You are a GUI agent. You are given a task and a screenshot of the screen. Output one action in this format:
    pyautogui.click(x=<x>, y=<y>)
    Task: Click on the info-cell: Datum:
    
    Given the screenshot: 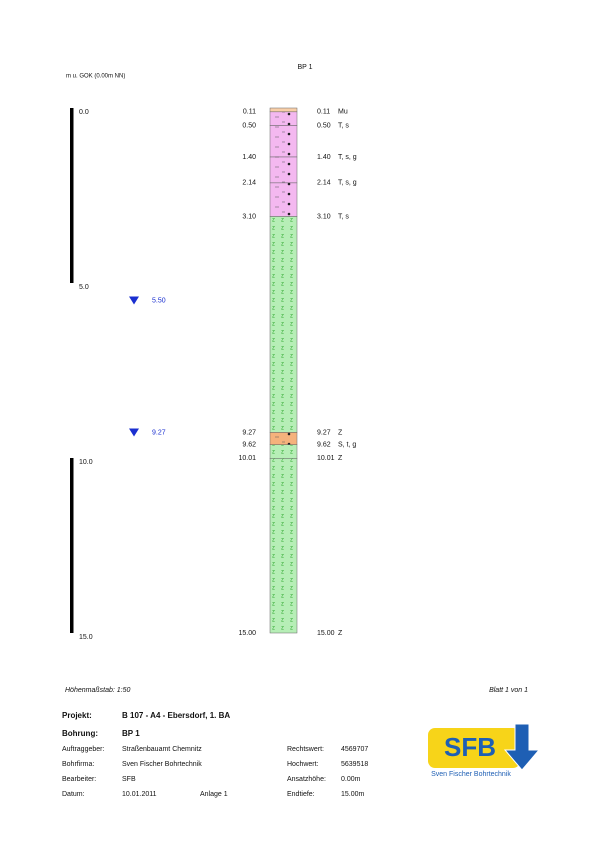 What is the action you would take?
    pyautogui.click(x=73, y=794)
    